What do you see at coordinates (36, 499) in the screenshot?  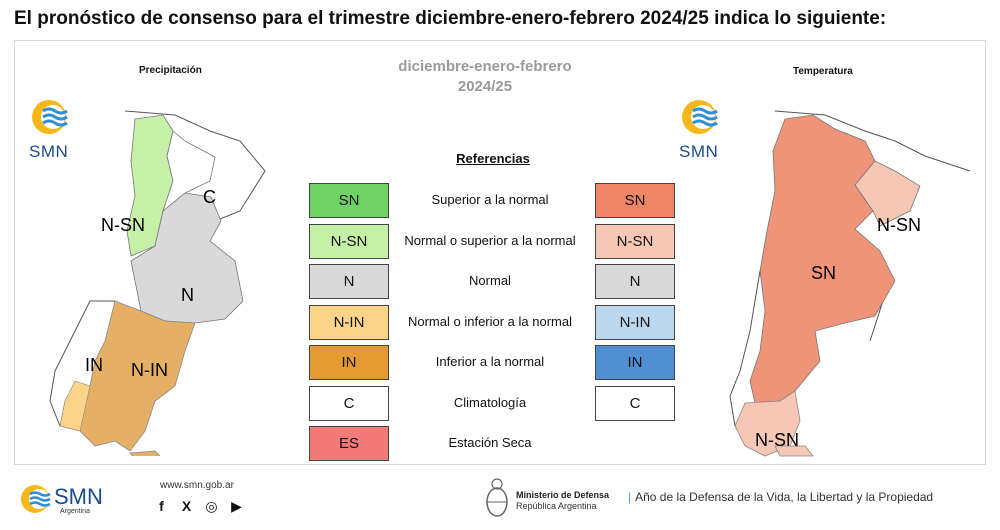 I see `smn-footer-sun-icon` at bounding box center [36, 499].